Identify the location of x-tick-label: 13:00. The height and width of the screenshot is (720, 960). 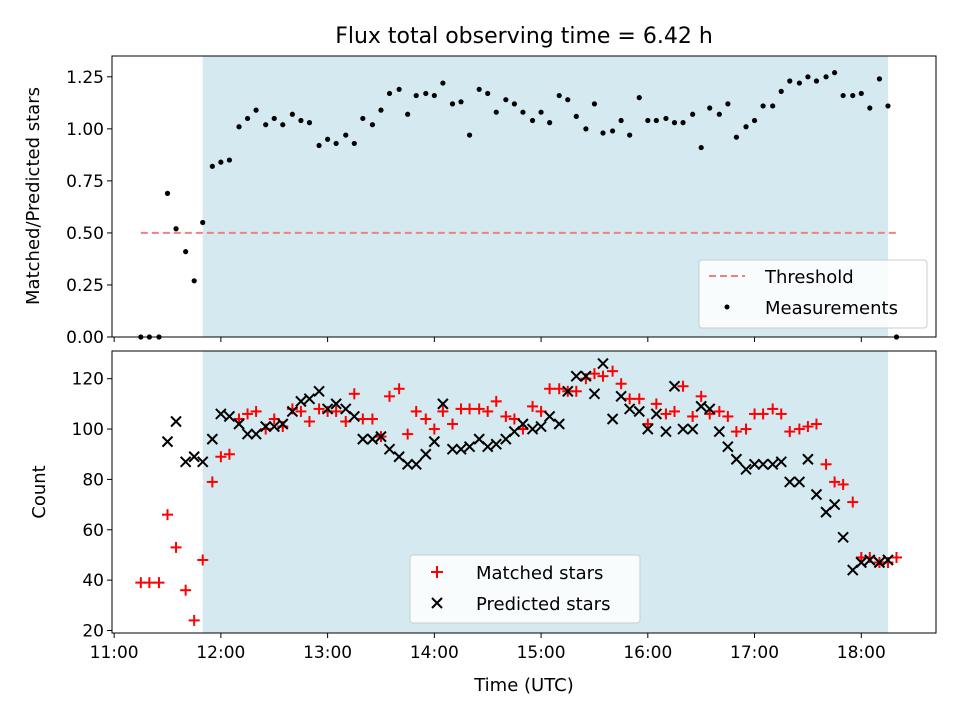
(327, 653).